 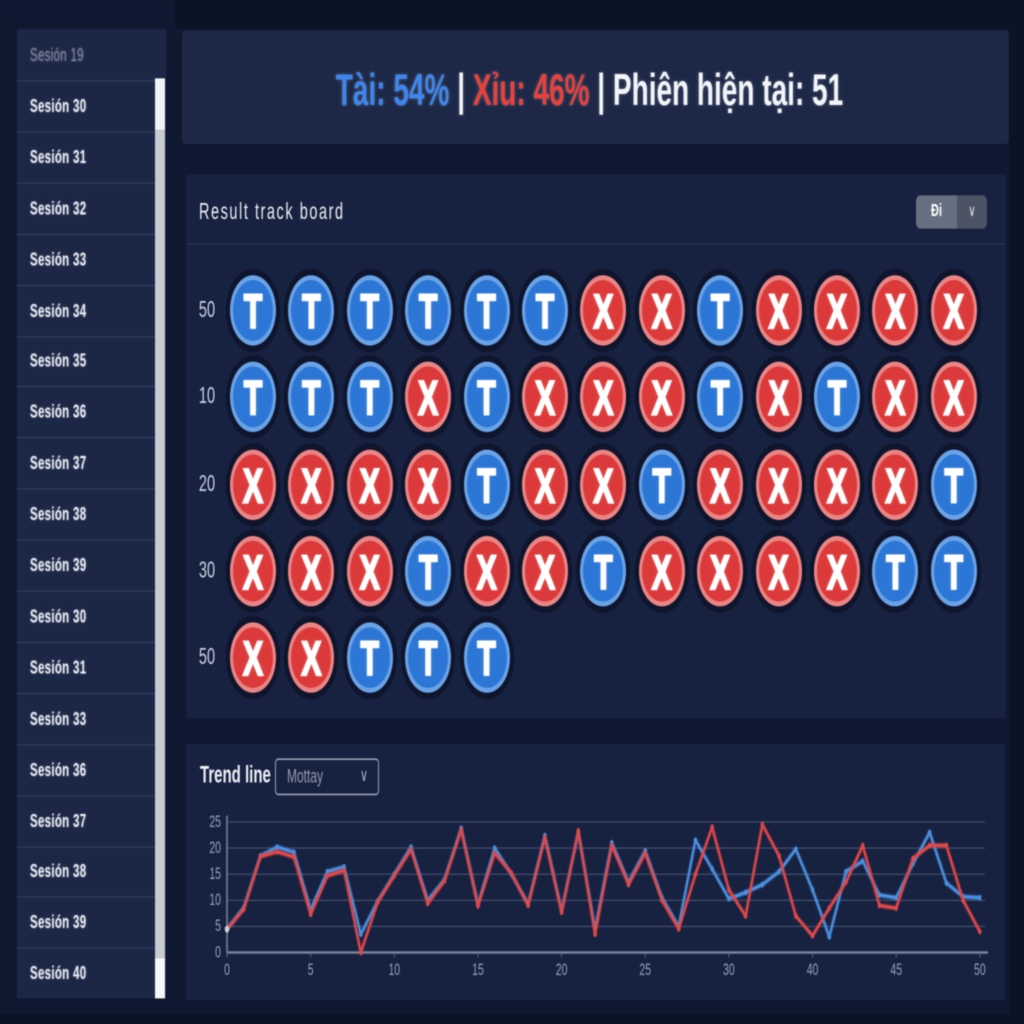 What do you see at coordinates (813, 968) in the screenshot?
I see `svg-text: 40` at bounding box center [813, 968].